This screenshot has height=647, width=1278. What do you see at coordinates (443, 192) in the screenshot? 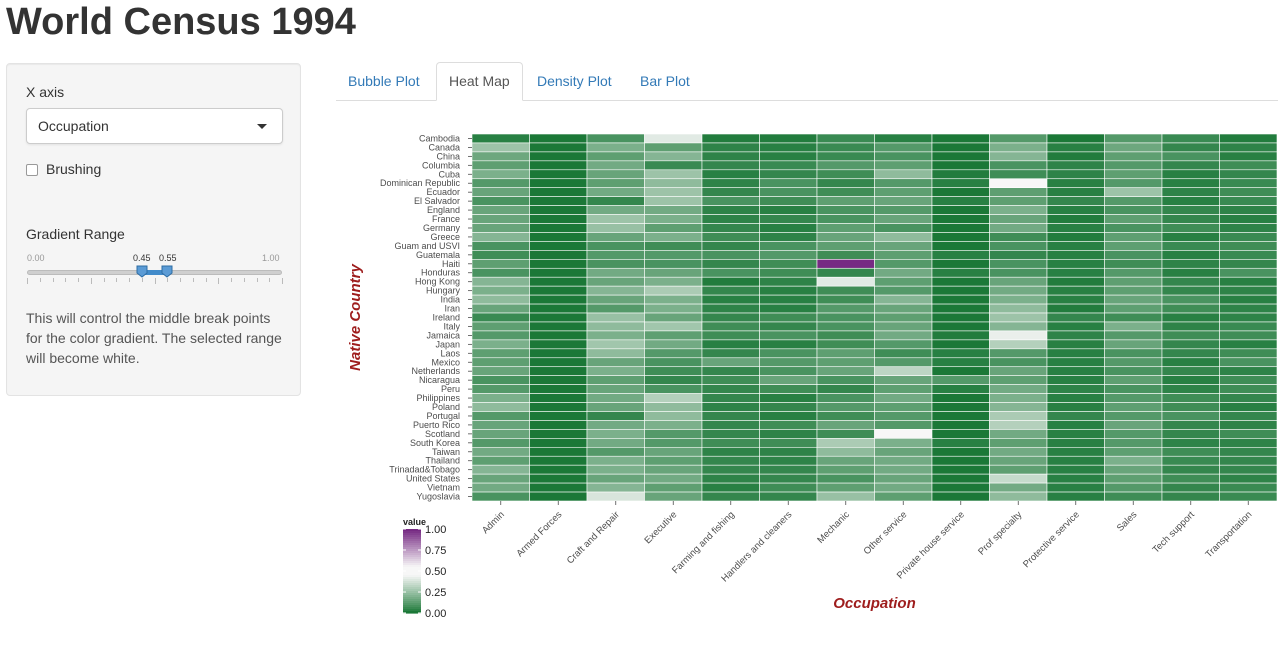
I see `y-tick-label: Ecuador` at bounding box center [443, 192].